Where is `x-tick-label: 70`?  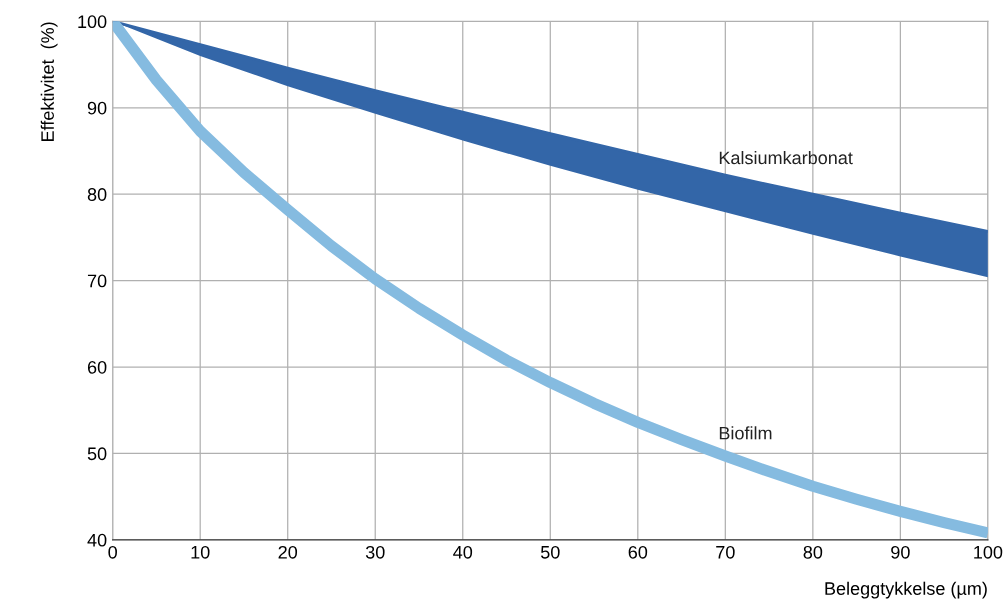 x-tick-label: 70 is located at coordinates (725, 552).